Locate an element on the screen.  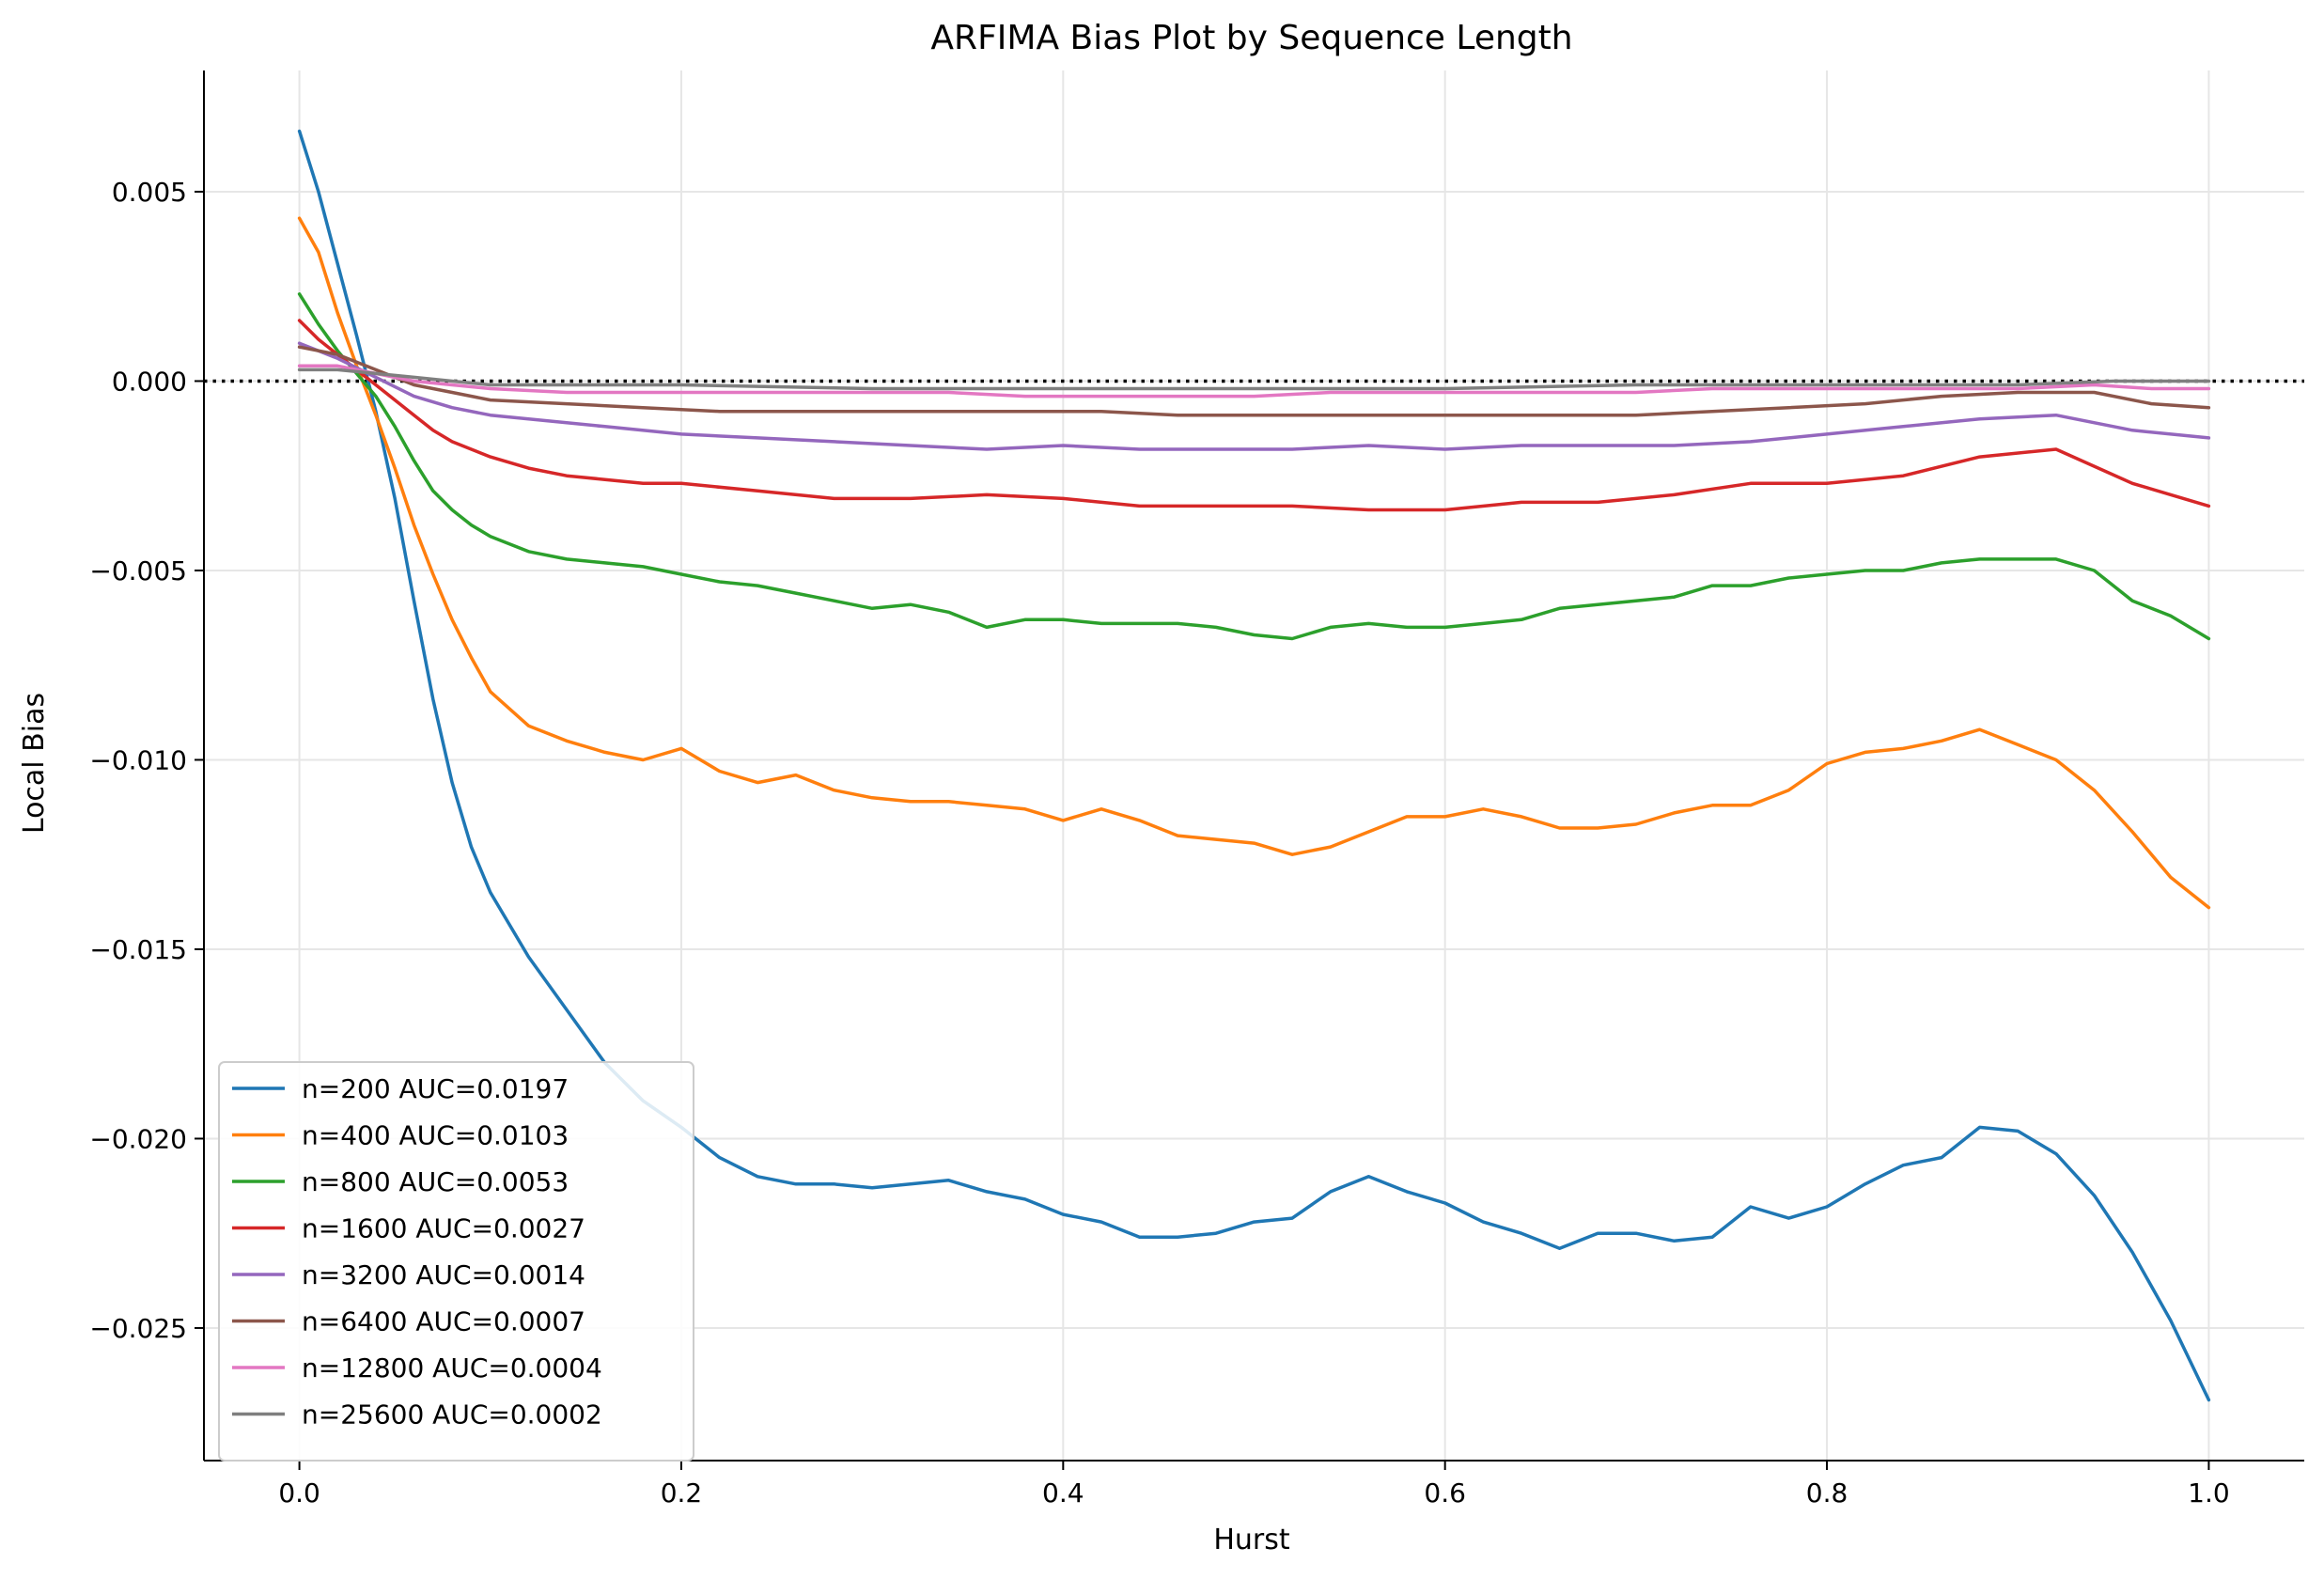
y-tick-label: −0.015 is located at coordinates (138, 950).